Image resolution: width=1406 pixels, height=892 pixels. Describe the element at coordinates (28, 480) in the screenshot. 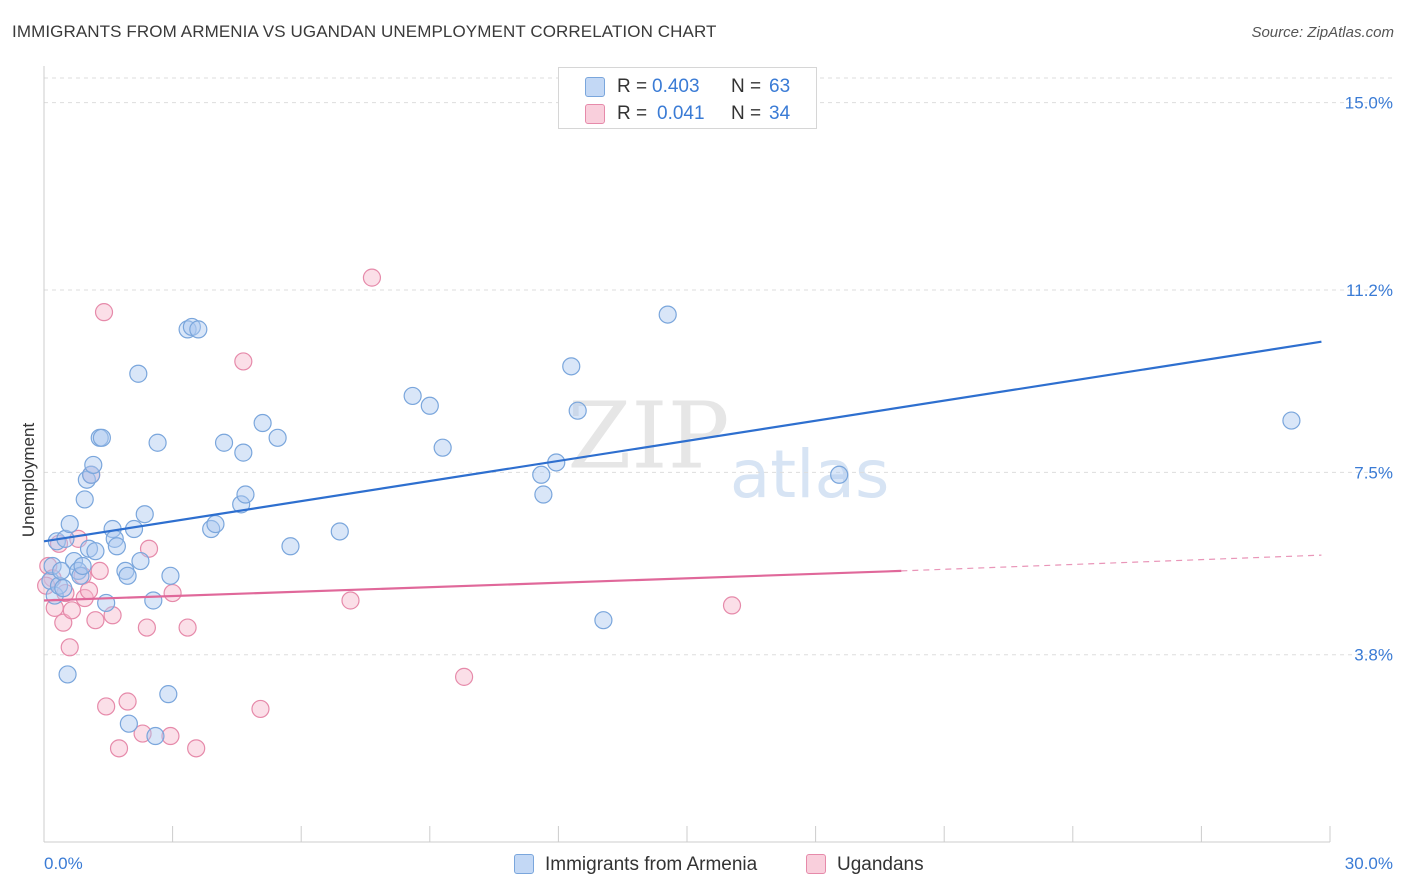

I see `y-axis-label: Unemployment` at that location.